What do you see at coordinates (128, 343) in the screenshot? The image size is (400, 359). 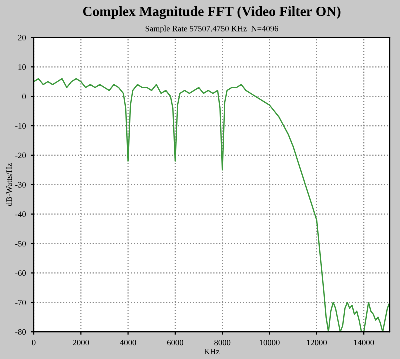 I see `x-tick-label: 4000` at bounding box center [128, 343].